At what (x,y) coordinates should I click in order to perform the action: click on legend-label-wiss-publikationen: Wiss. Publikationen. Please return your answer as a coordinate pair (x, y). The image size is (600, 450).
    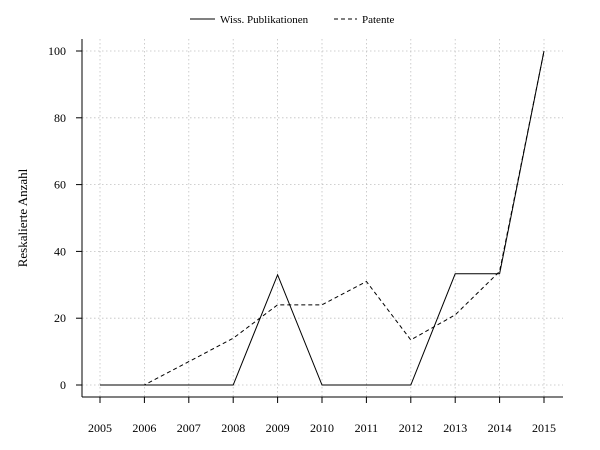
    Looking at the image, I should click on (264, 20).